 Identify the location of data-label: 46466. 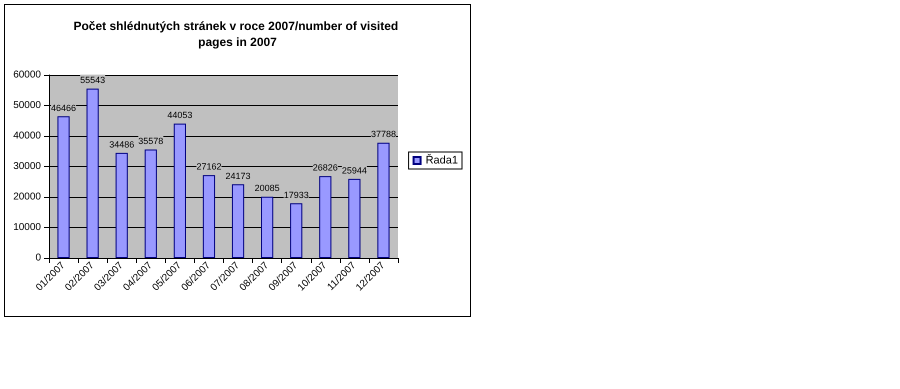
(63, 107).